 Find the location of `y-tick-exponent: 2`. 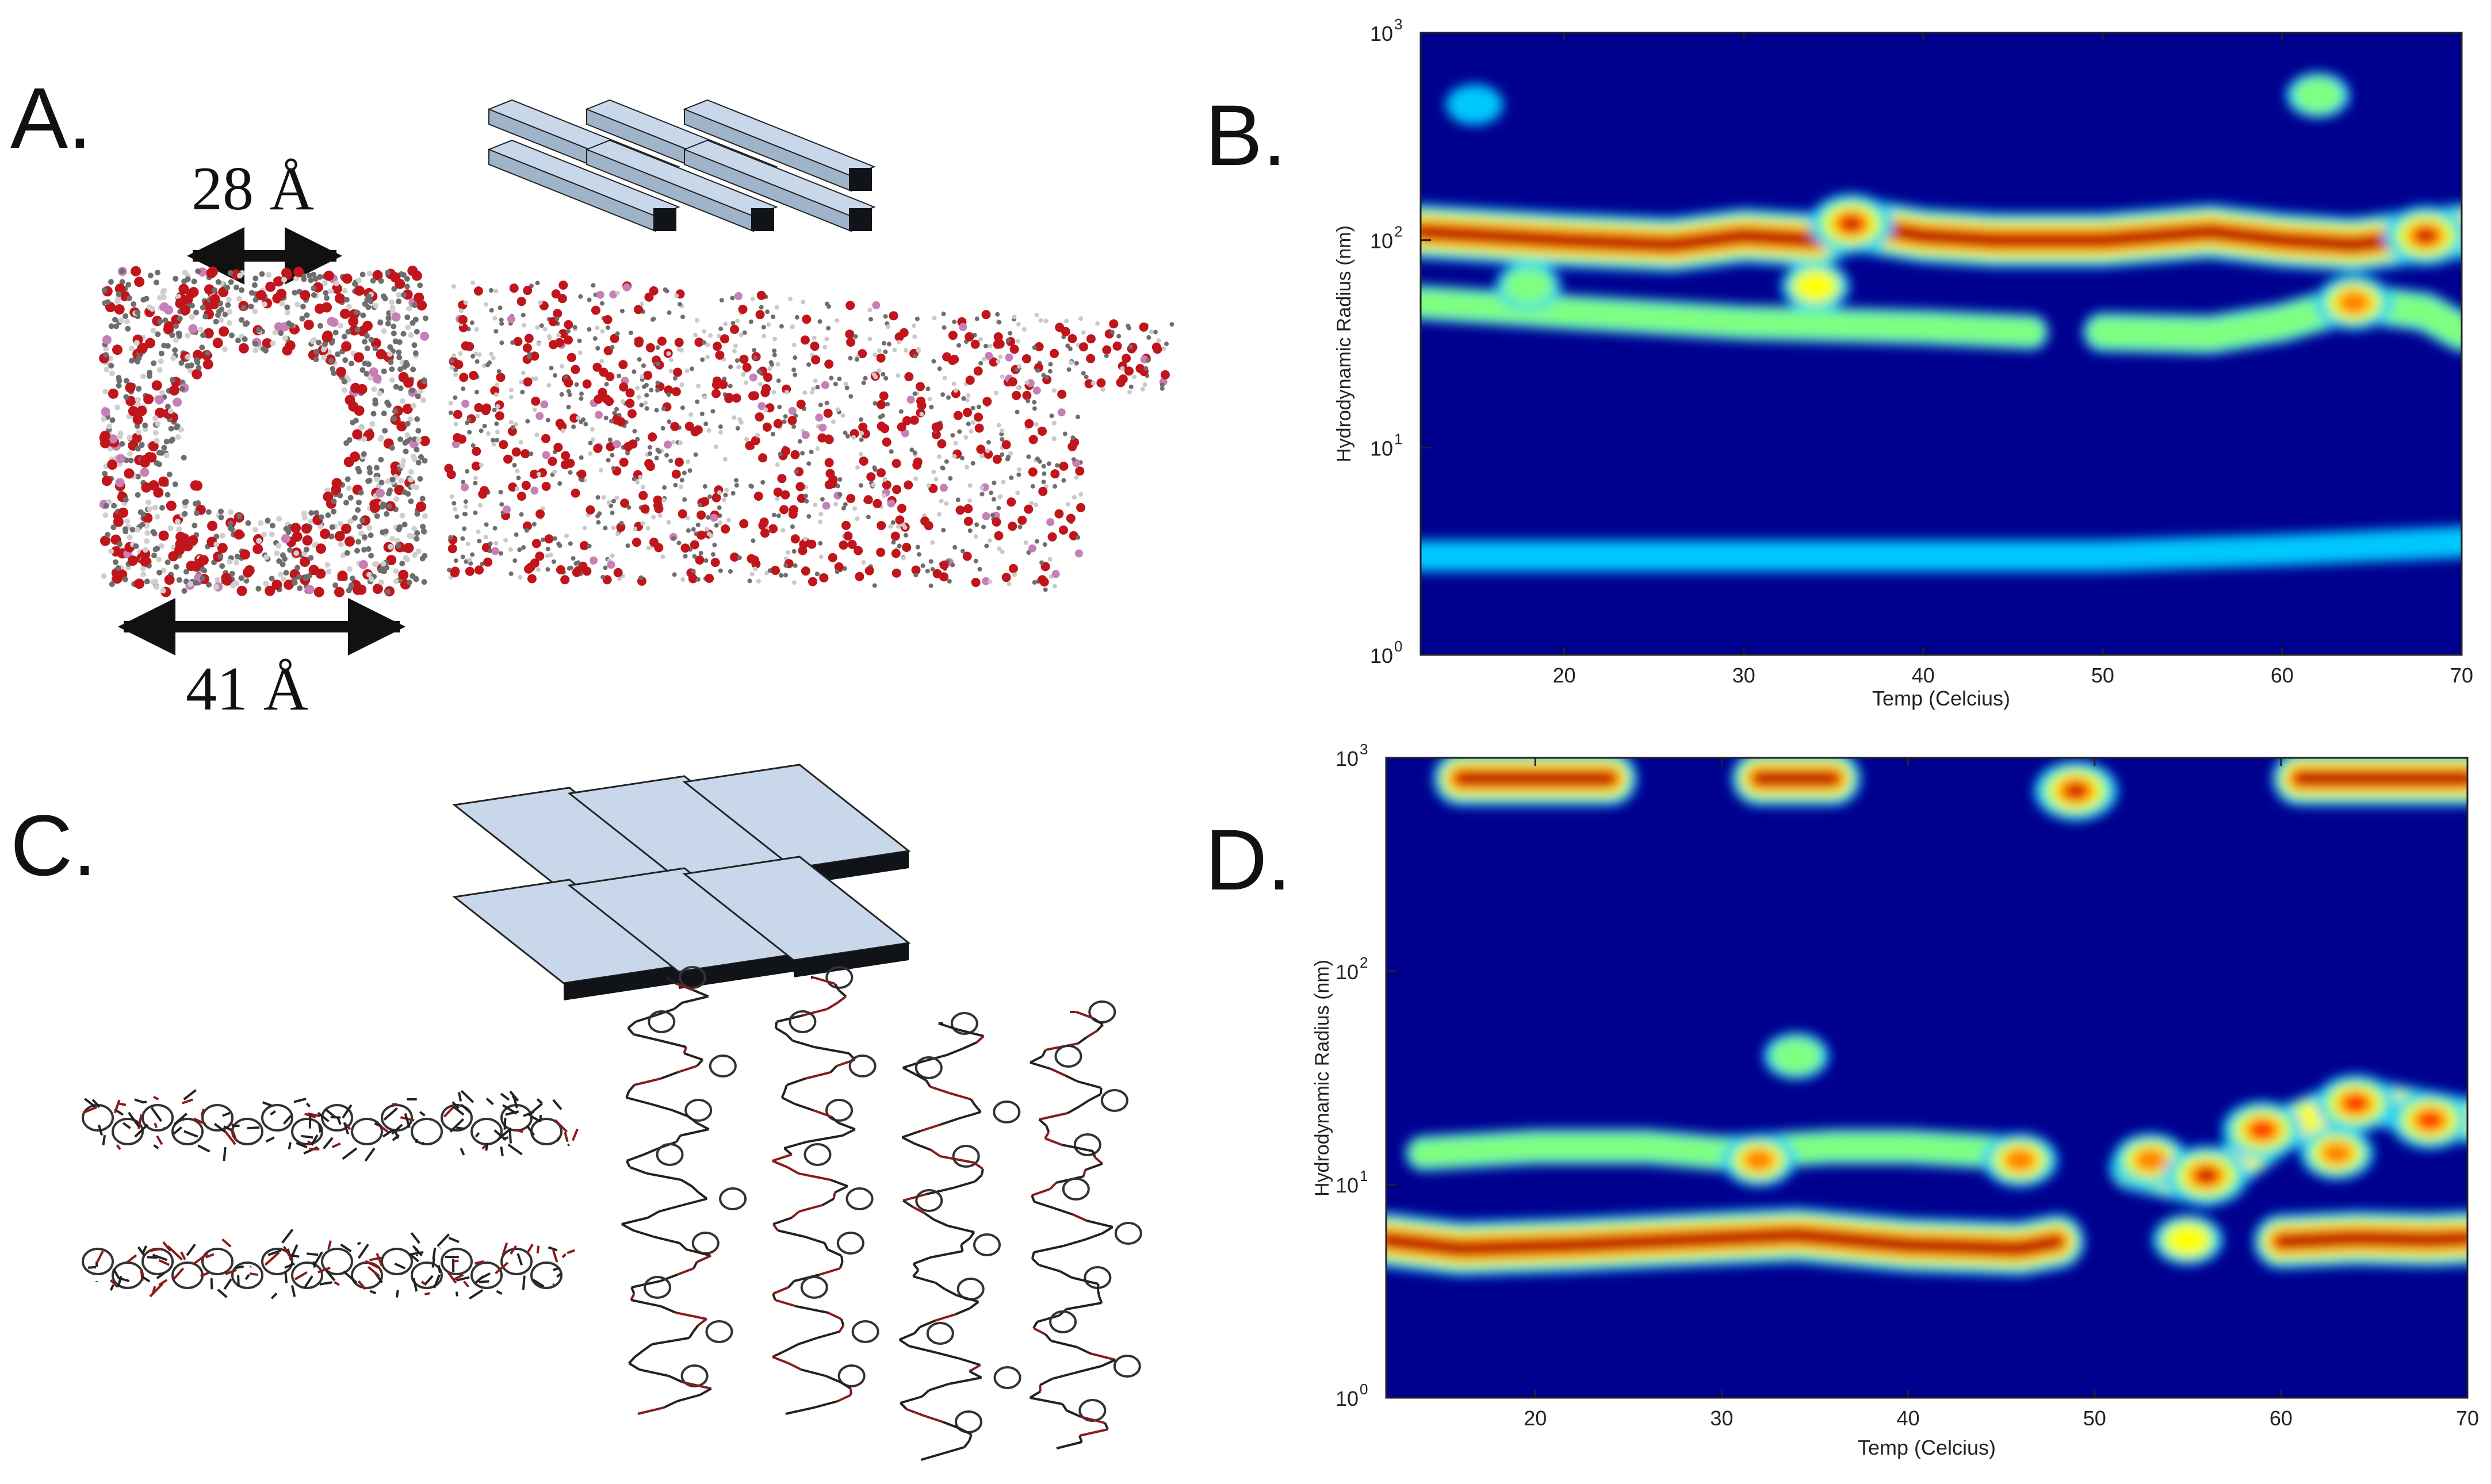

y-tick-exponent: 2 is located at coordinates (1364, 963).